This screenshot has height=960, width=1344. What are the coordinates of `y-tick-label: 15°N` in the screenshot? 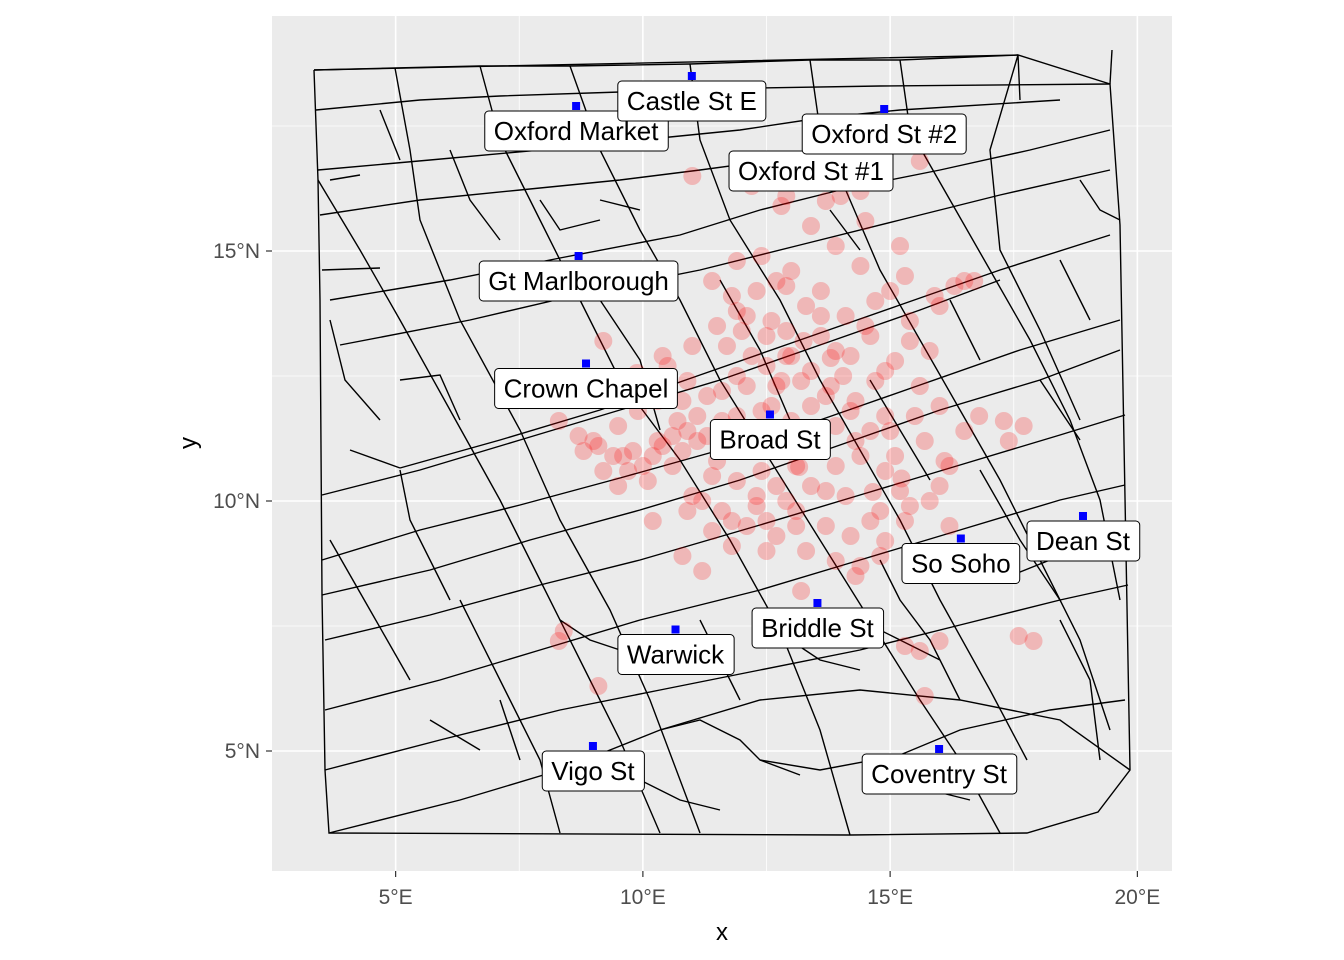 It's located at (236, 251).